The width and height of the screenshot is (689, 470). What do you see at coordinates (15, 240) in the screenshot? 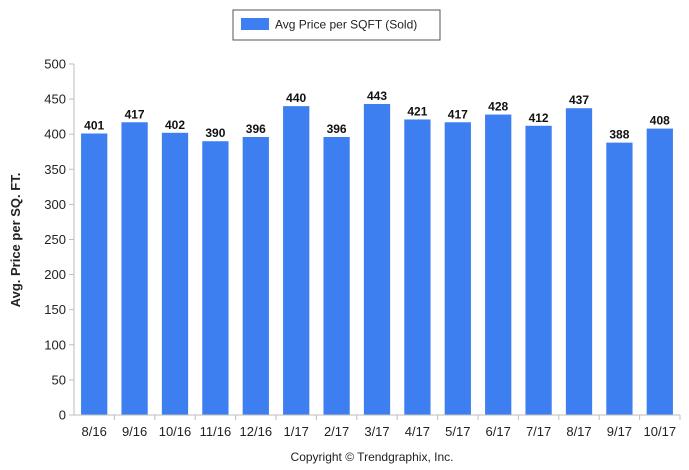
I see `y-axis-label: Avg. Price per SQ. FT.` at bounding box center [15, 240].